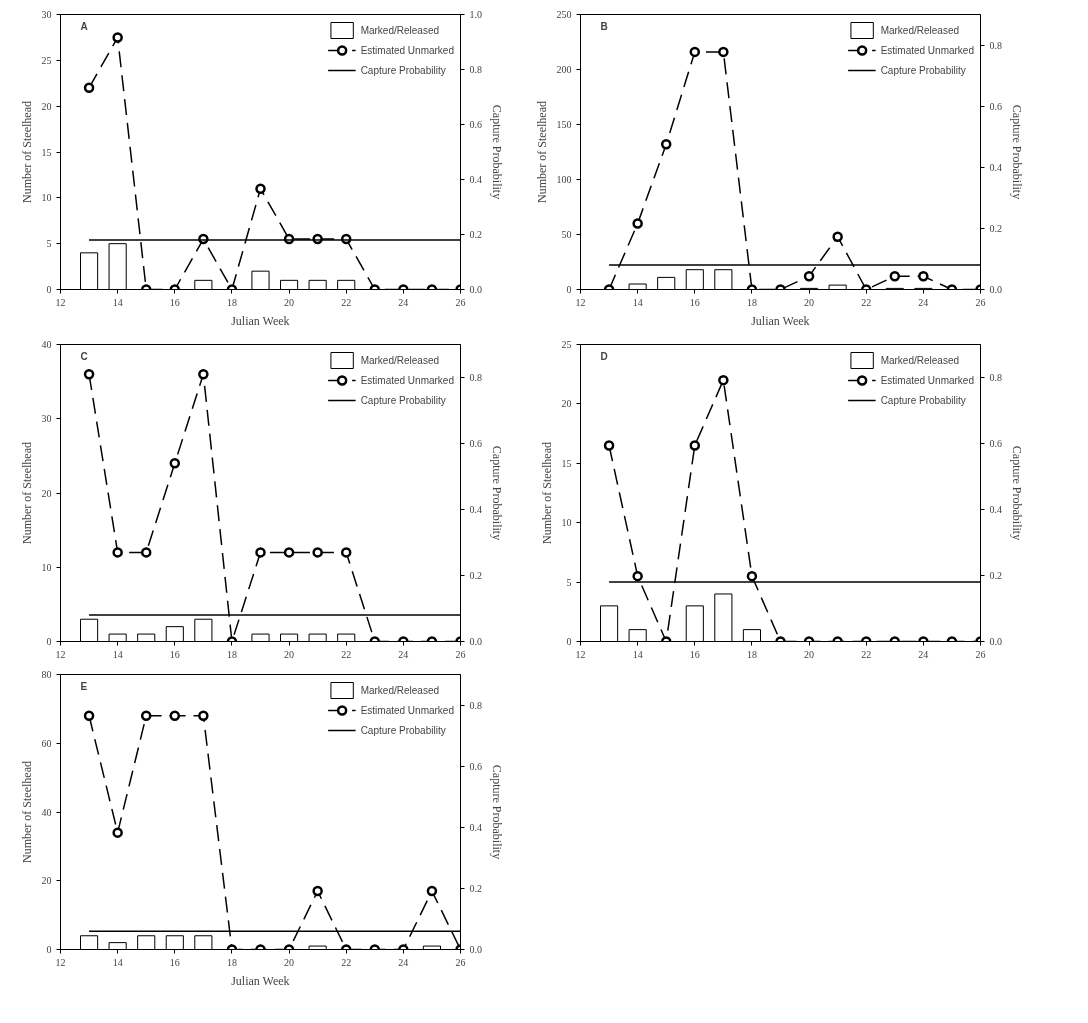 The image size is (1088, 1023). Describe the element at coordinates (84, 26) in the screenshot. I see `annotation: A` at that location.